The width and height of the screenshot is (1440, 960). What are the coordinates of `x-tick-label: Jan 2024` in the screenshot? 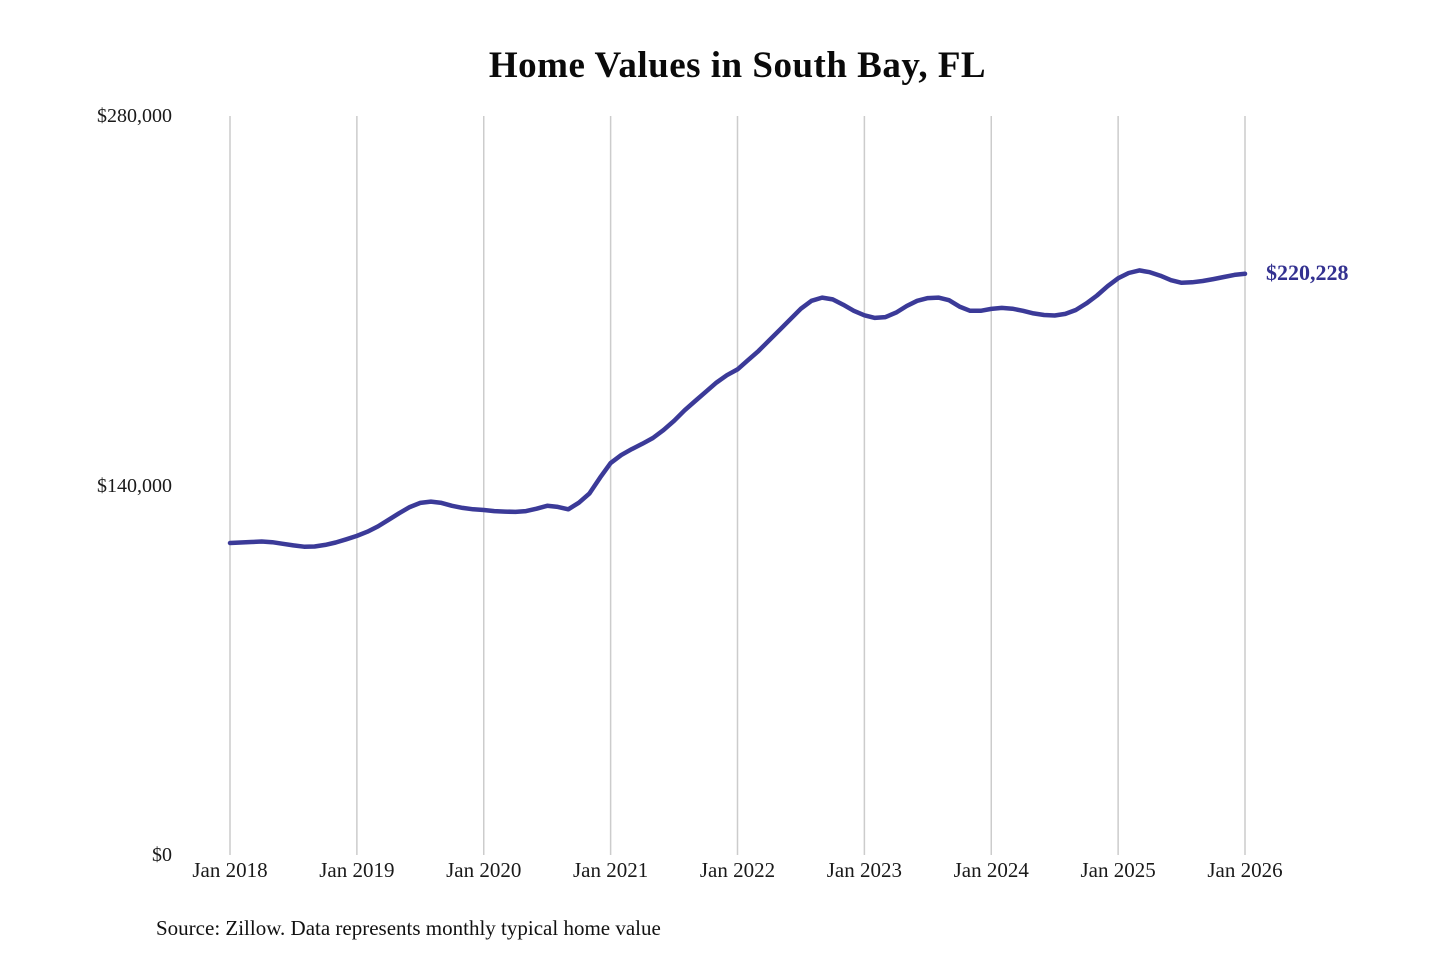 It's located at (991, 870).